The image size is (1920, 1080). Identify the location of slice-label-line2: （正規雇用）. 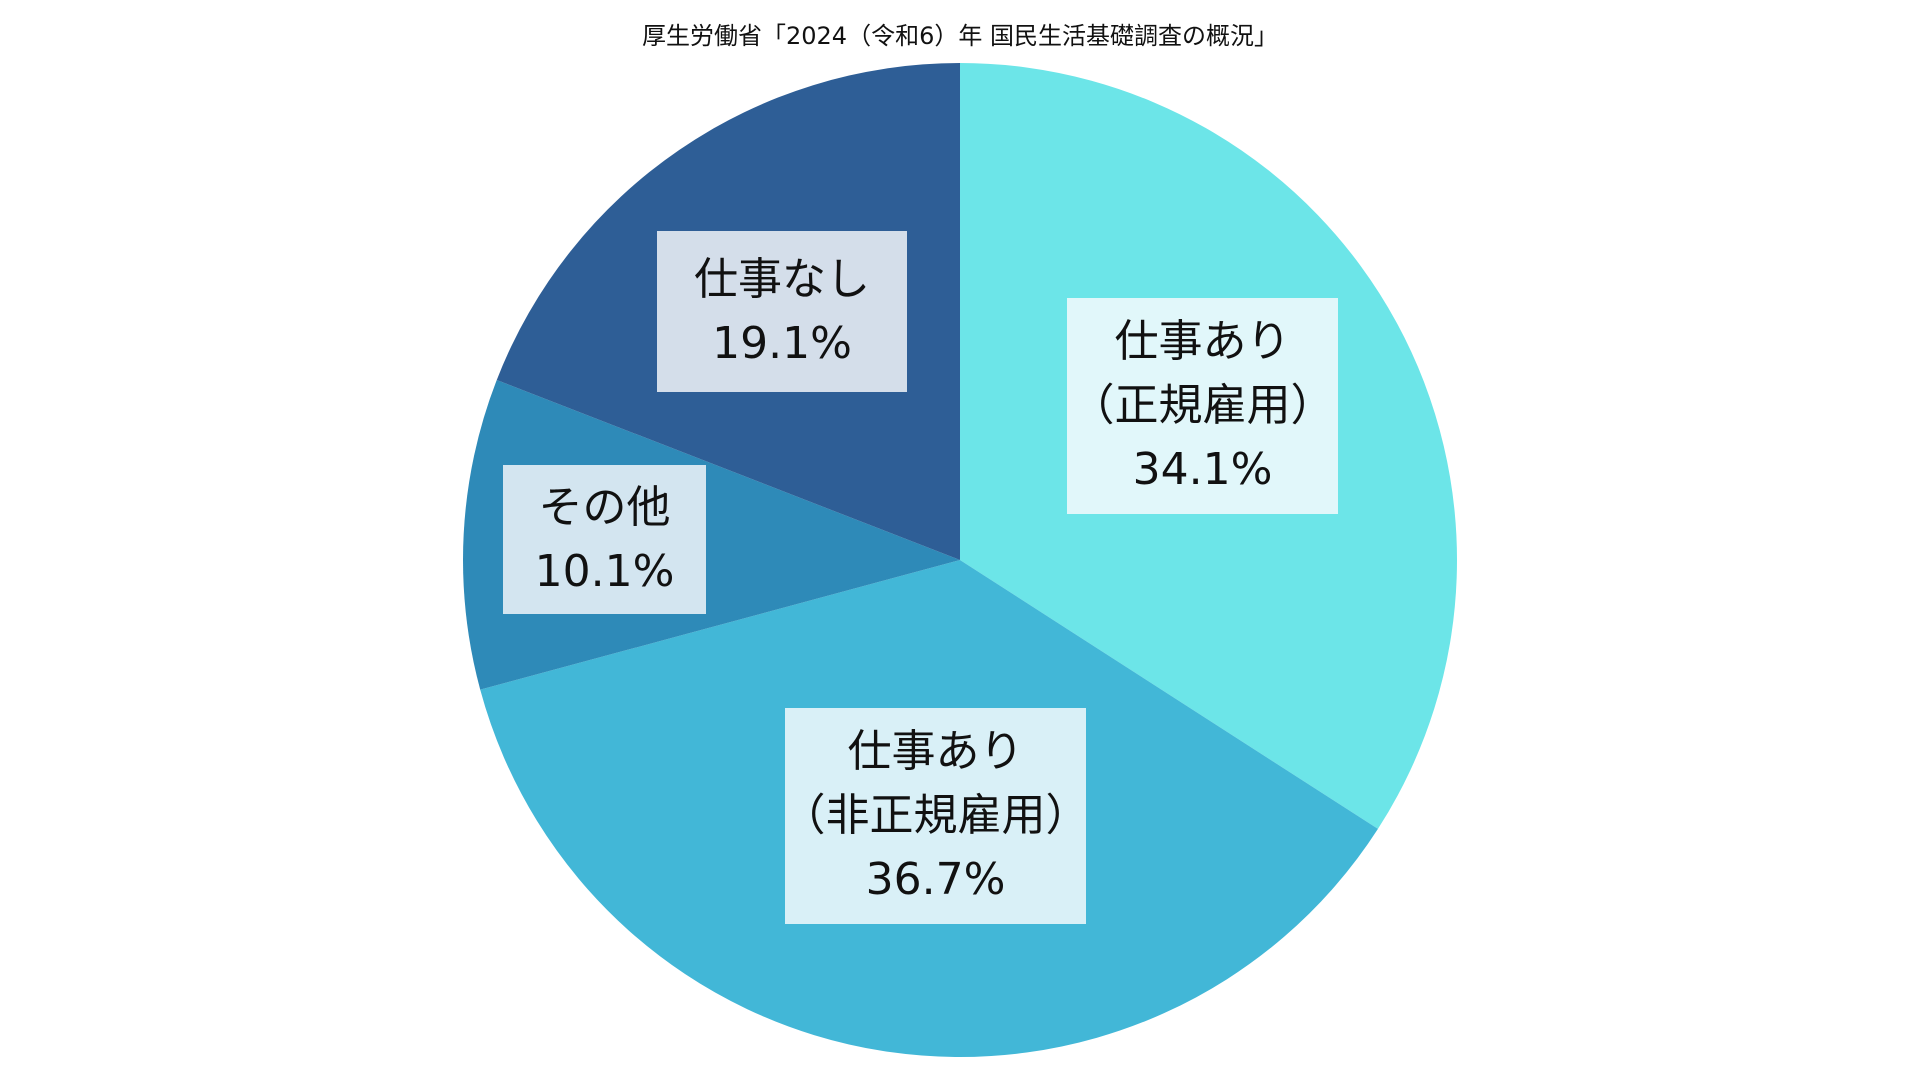
(1202, 405).